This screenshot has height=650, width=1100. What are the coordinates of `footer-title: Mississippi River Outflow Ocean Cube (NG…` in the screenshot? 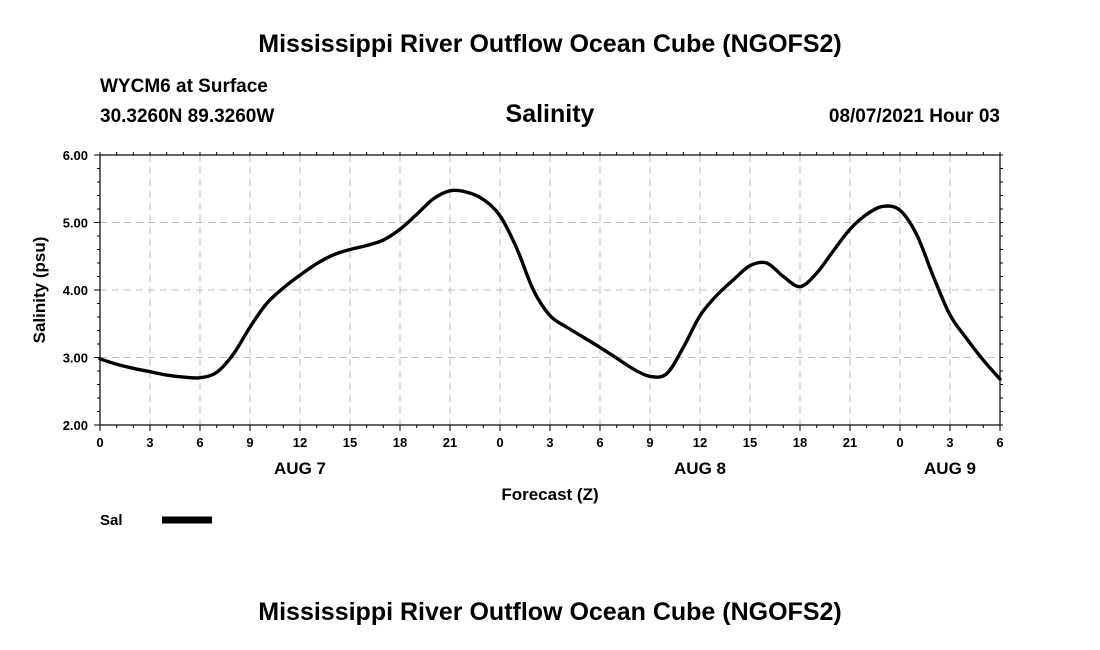 It's located at (550, 612).